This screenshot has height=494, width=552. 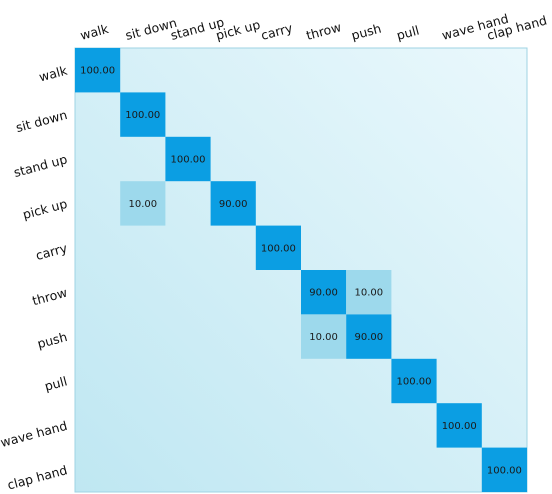 I want to click on column-label: push, so click(x=366, y=32).